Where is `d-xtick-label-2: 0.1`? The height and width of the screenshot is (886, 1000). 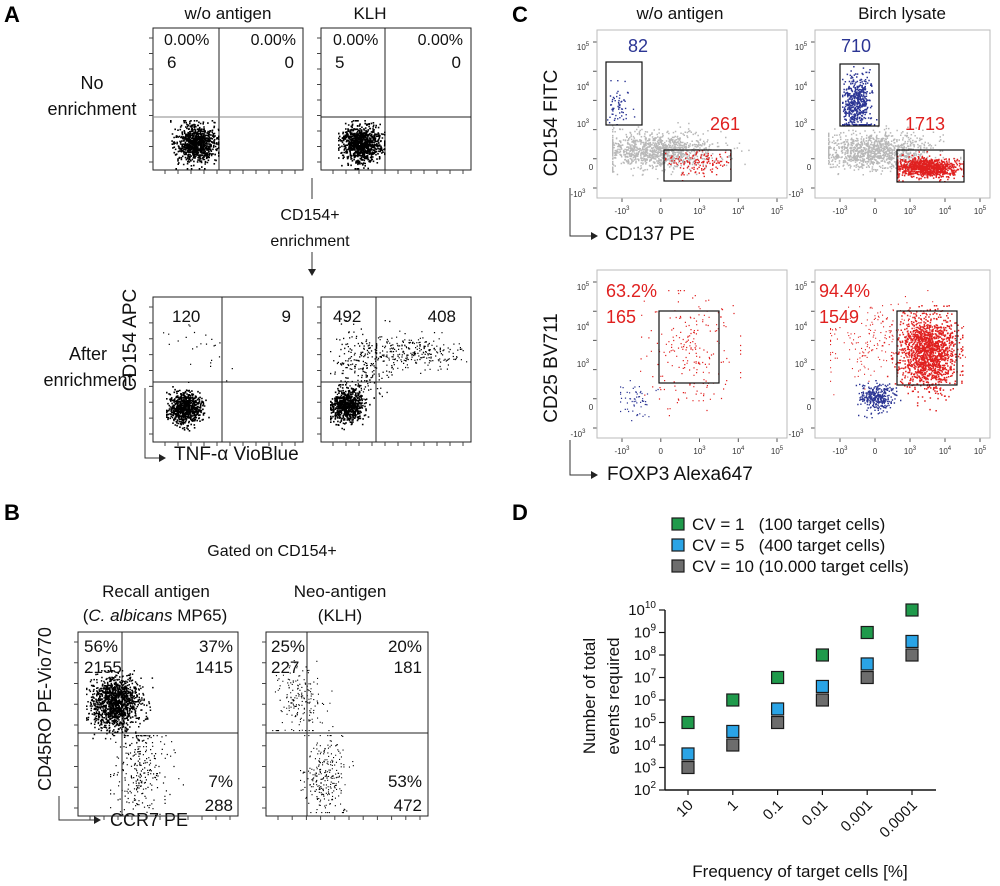 d-xtick-label-2: 0.1 is located at coordinates (773, 810).